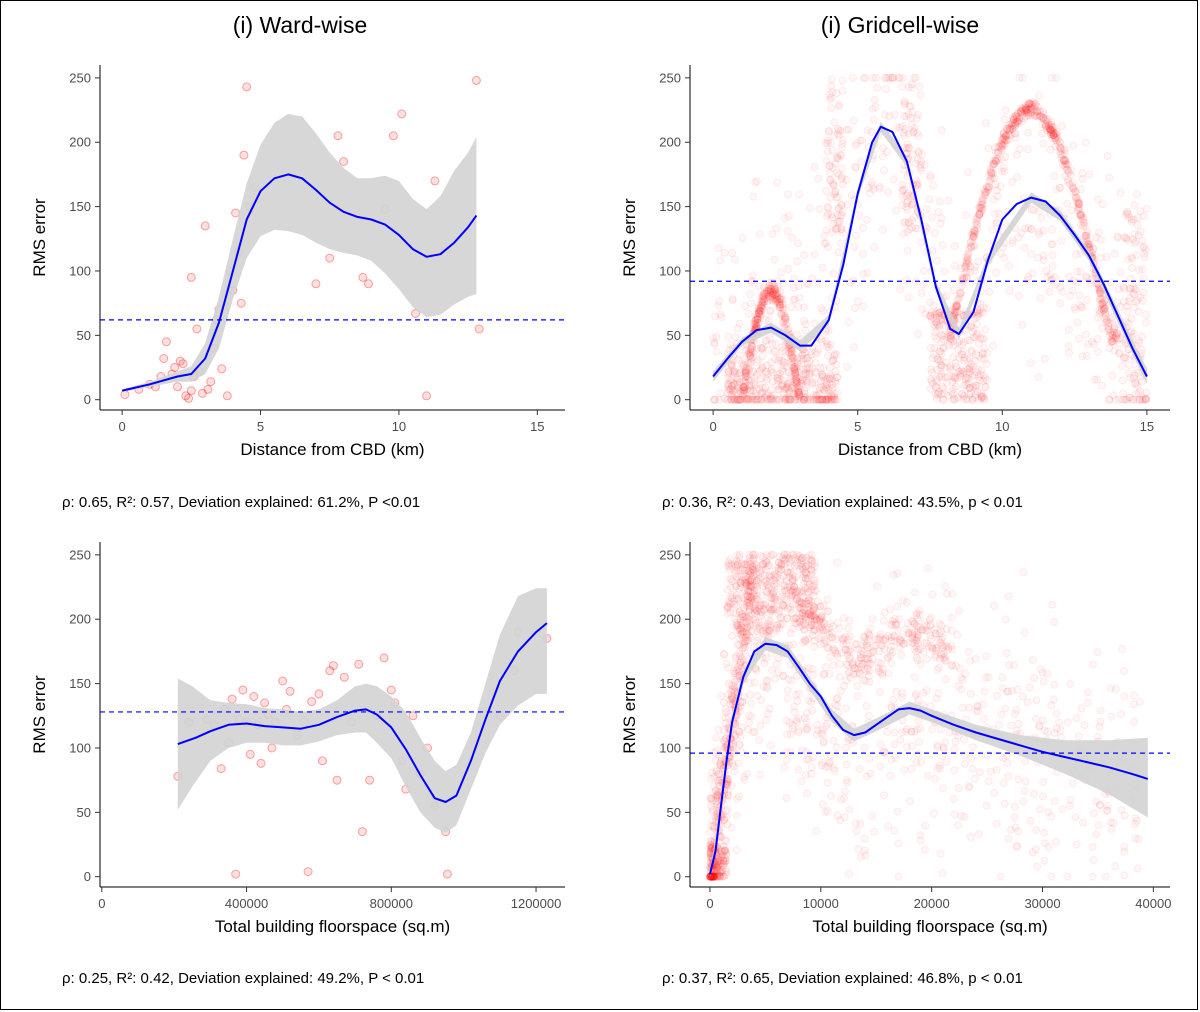 This screenshot has width=1200, height=1012. What do you see at coordinates (246, 903) in the screenshot?
I see `x-tick-label: 400000` at bounding box center [246, 903].